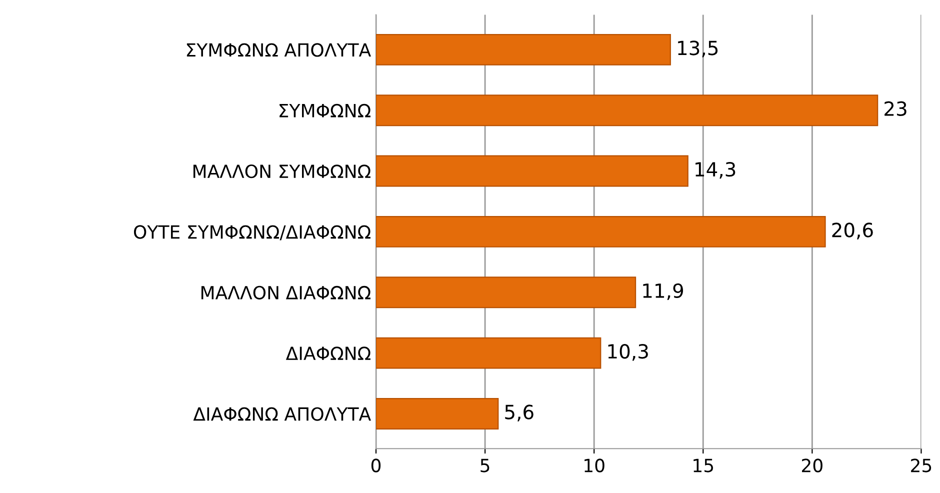 The width and height of the screenshot is (940, 493). I want to click on x-tick-label: 20, so click(812, 465).